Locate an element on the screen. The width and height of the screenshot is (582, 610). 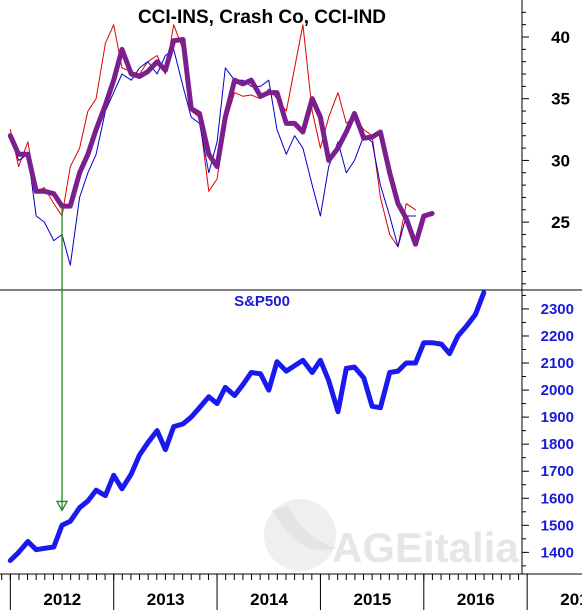
x-tick-label: 2014 is located at coordinates (269, 599).